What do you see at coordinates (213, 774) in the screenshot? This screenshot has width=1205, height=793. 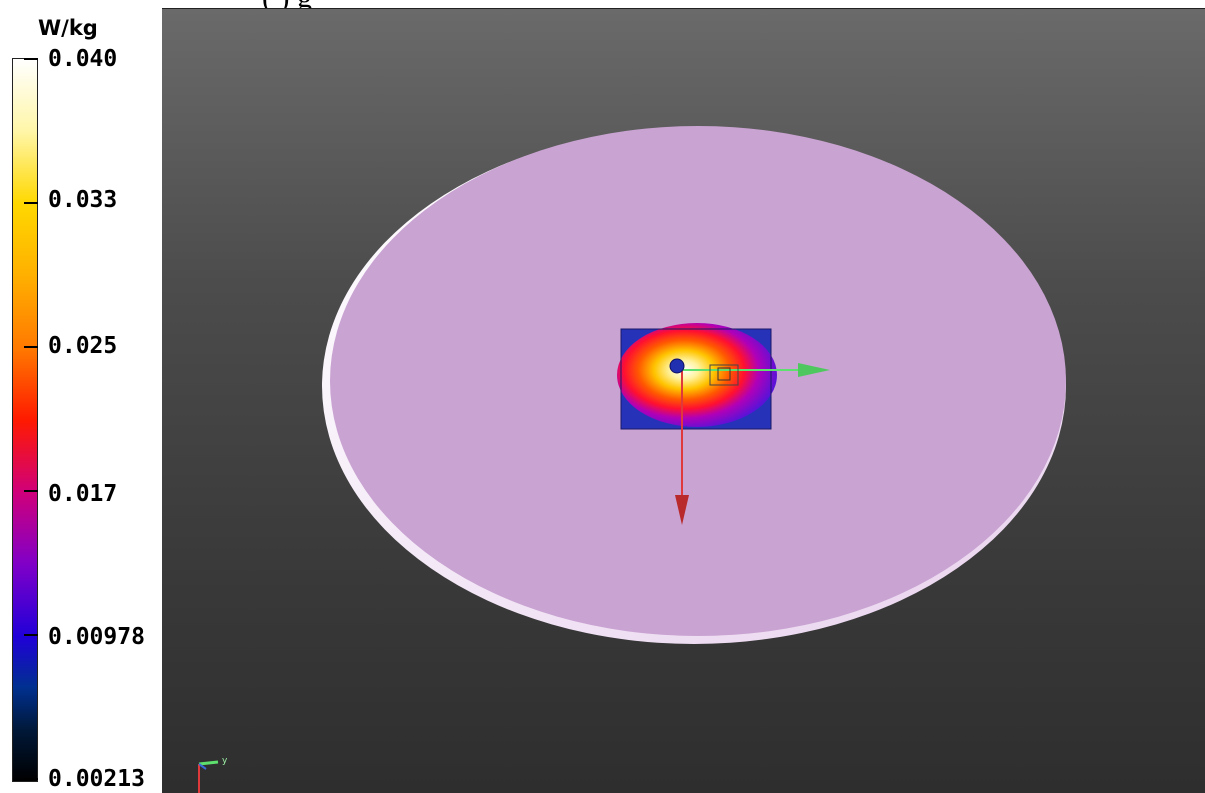 I see `orientation-triad-icon: y` at bounding box center [213, 774].